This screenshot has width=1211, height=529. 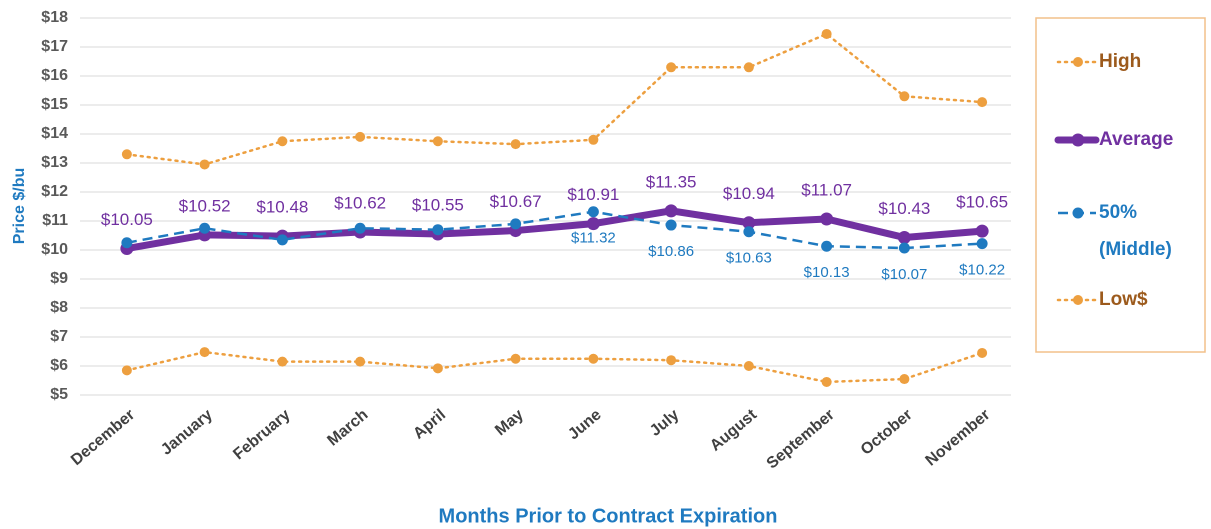 I want to click on y-tick-label: $6, so click(x=59, y=365).